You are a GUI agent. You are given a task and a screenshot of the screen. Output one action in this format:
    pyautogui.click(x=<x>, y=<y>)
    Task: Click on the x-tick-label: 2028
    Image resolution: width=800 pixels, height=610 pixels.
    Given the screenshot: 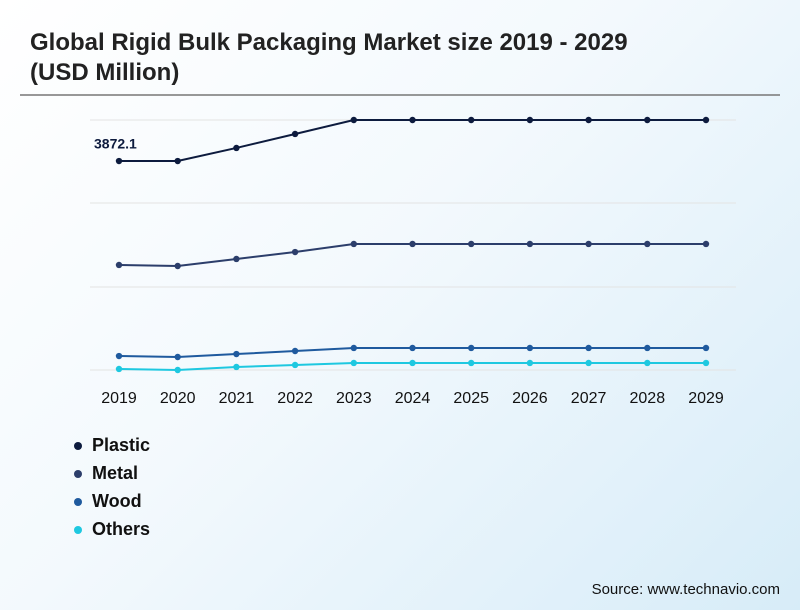 What is the action you would take?
    pyautogui.click(x=648, y=398)
    